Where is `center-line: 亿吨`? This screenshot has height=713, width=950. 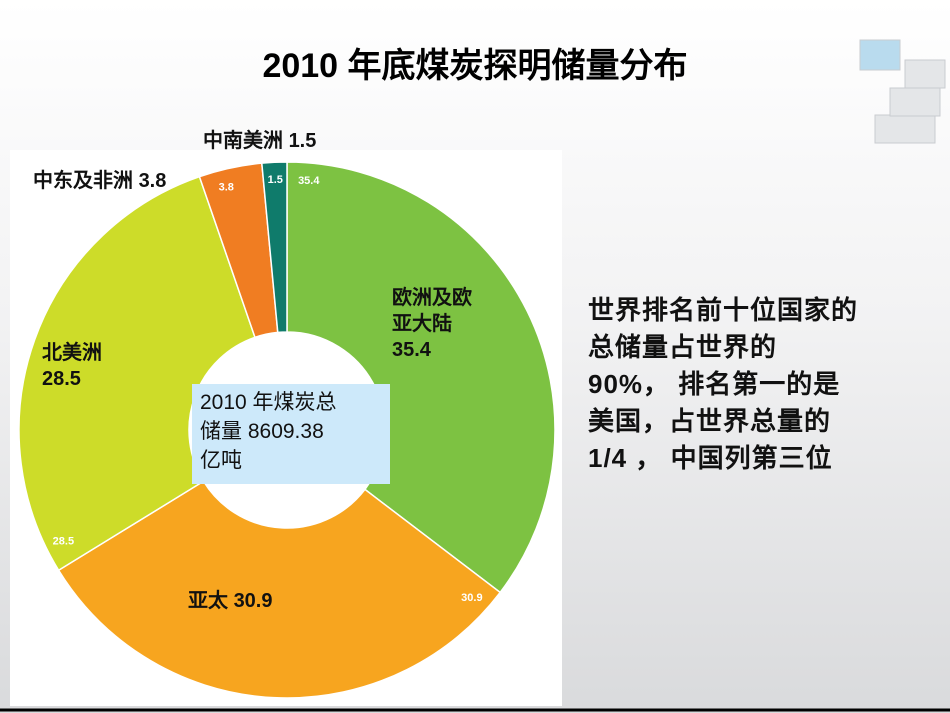 center-line: 亿吨 is located at coordinates (221, 460).